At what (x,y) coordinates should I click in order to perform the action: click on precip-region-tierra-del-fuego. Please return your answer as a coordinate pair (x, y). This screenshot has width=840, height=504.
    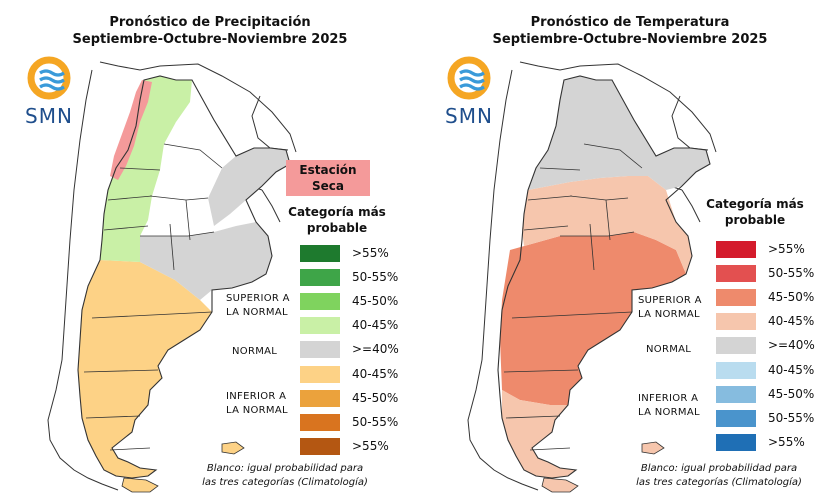
    Looking at the image, I should click on (140, 485).